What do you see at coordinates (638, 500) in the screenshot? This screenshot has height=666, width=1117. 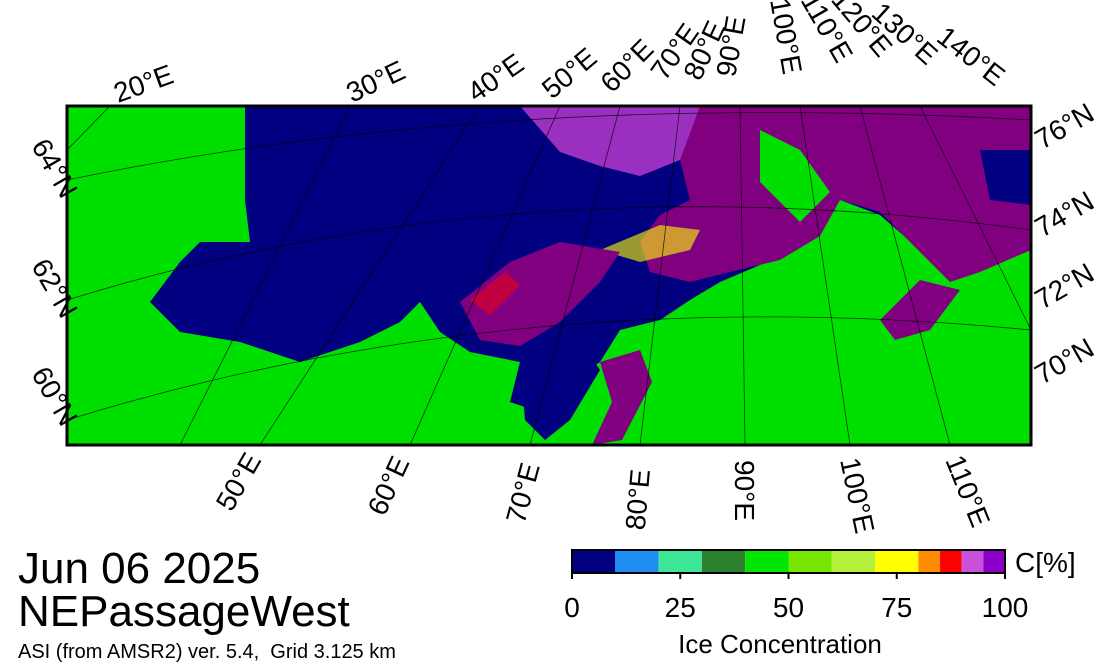 I see `graticule-label: 80°E` at bounding box center [638, 500].